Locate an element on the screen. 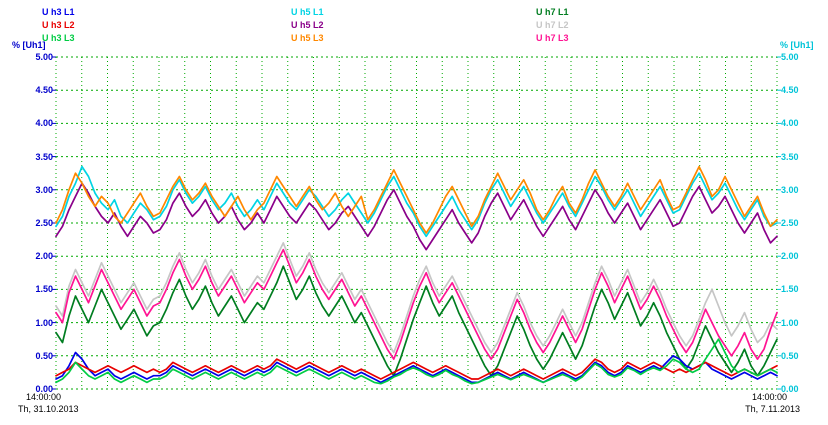 The height and width of the screenshot is (425, 828). y-tick-label-right: 2.00 is located at coordinates (790, 256).